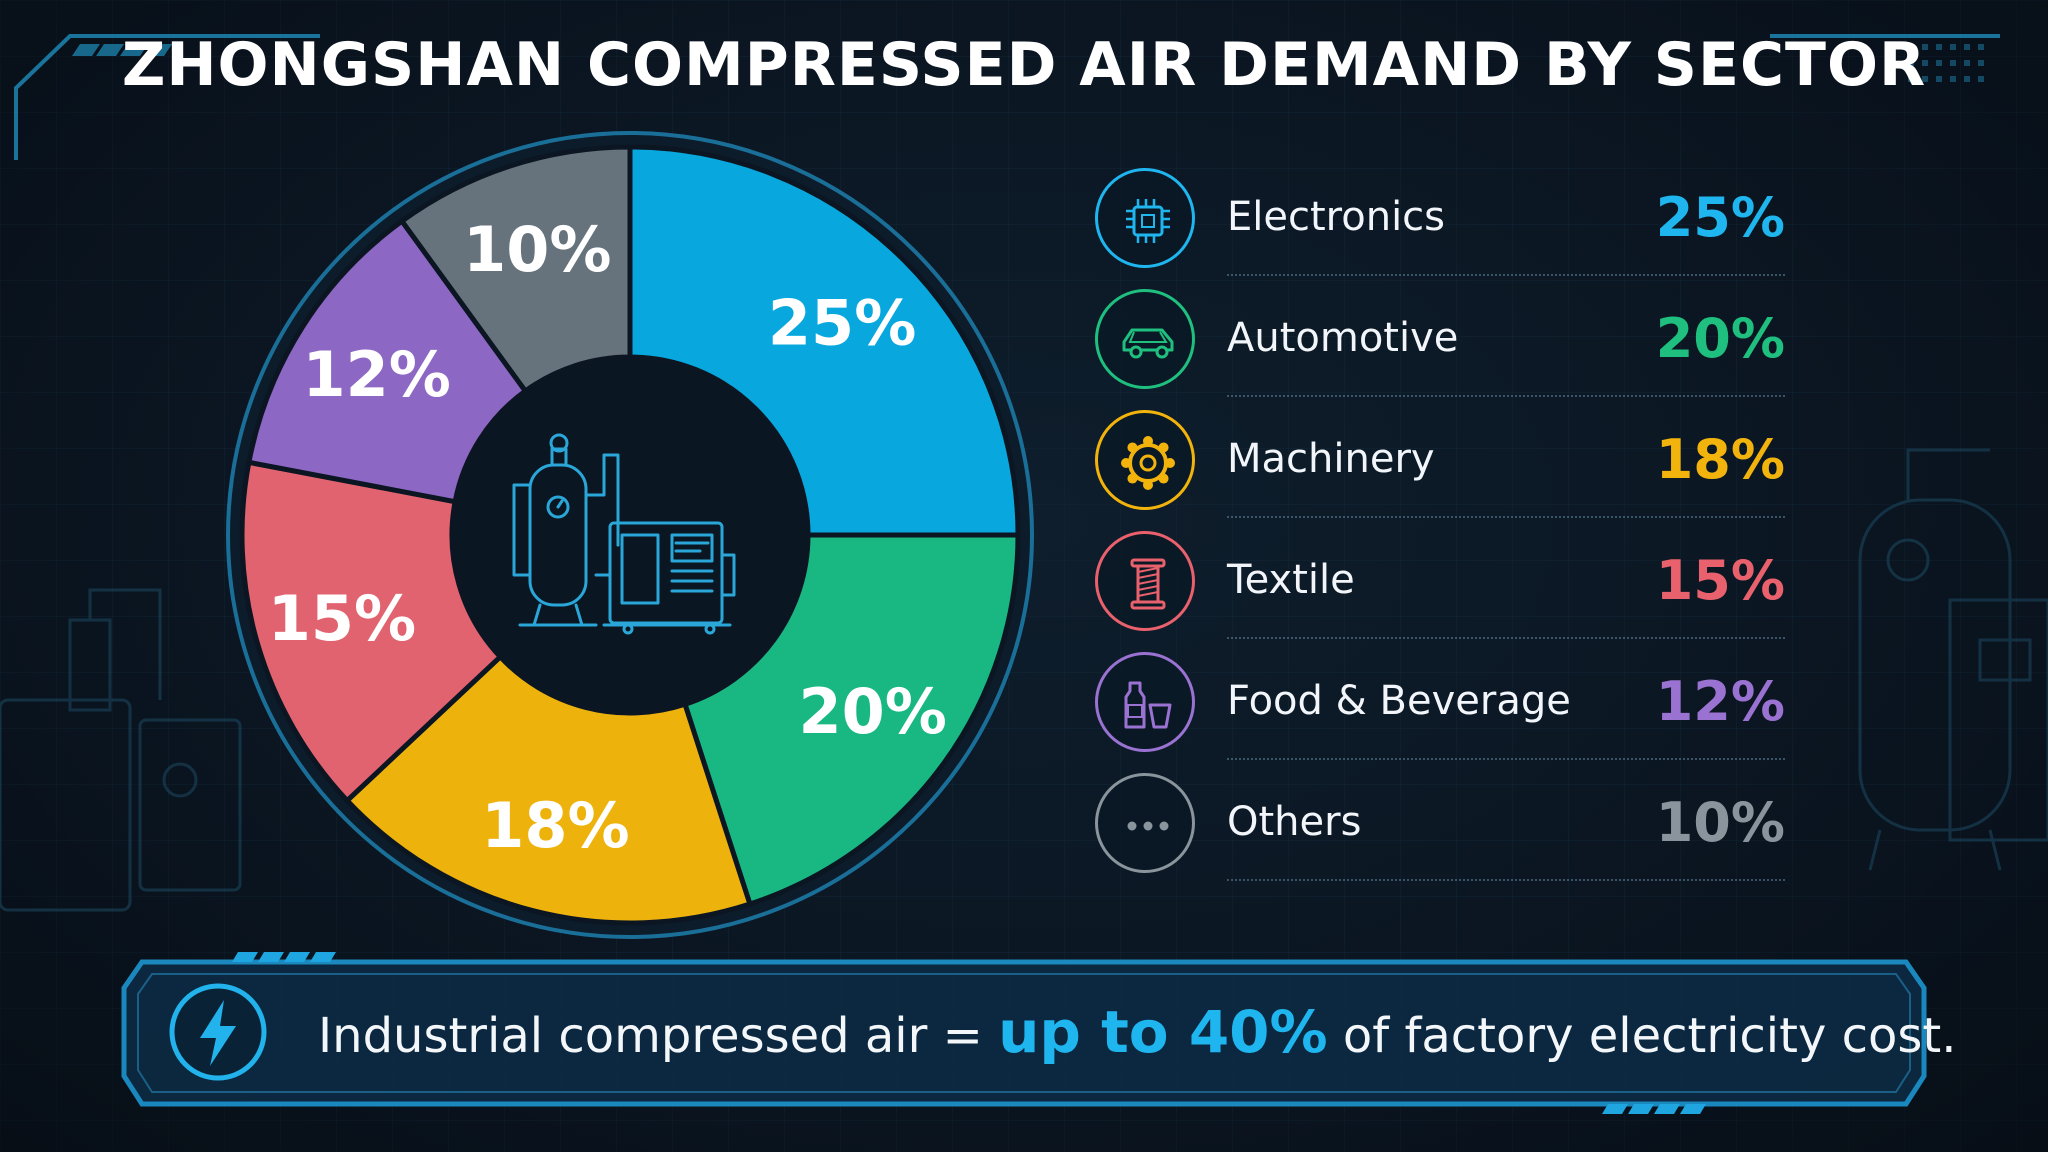 This screenshot has width=2048, height=1152. What do you see at coordinates (658, 1036) in the screenshot?
I see `banner-prefix: Industrial compressed air =` at bounding box center [658, 1036].